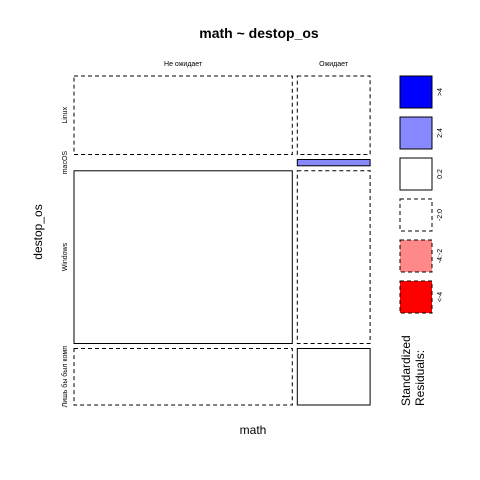  Describe the element at coordinates (65, 114) in the screenshot. I see `y-tick-label-0: Linux` at that location.